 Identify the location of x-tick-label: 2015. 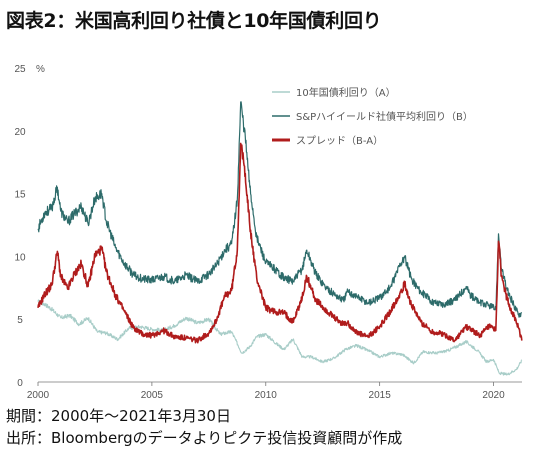
(380, 395).